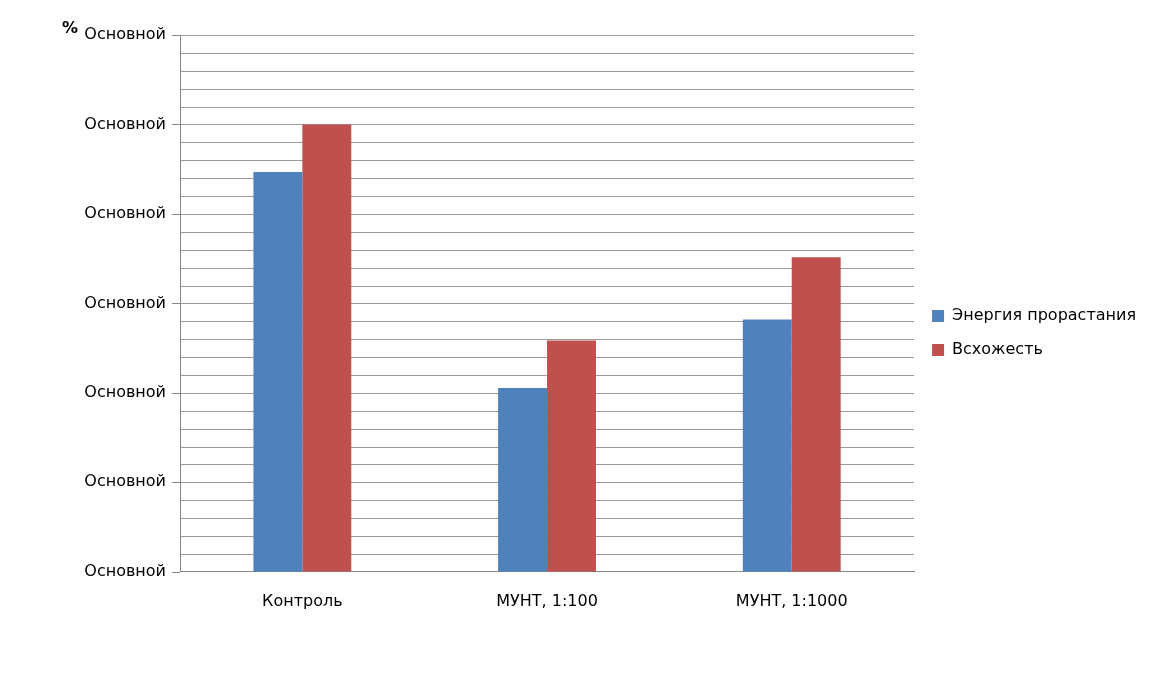  I want to click on legend-label: Всхожесть, so click(997, 349).